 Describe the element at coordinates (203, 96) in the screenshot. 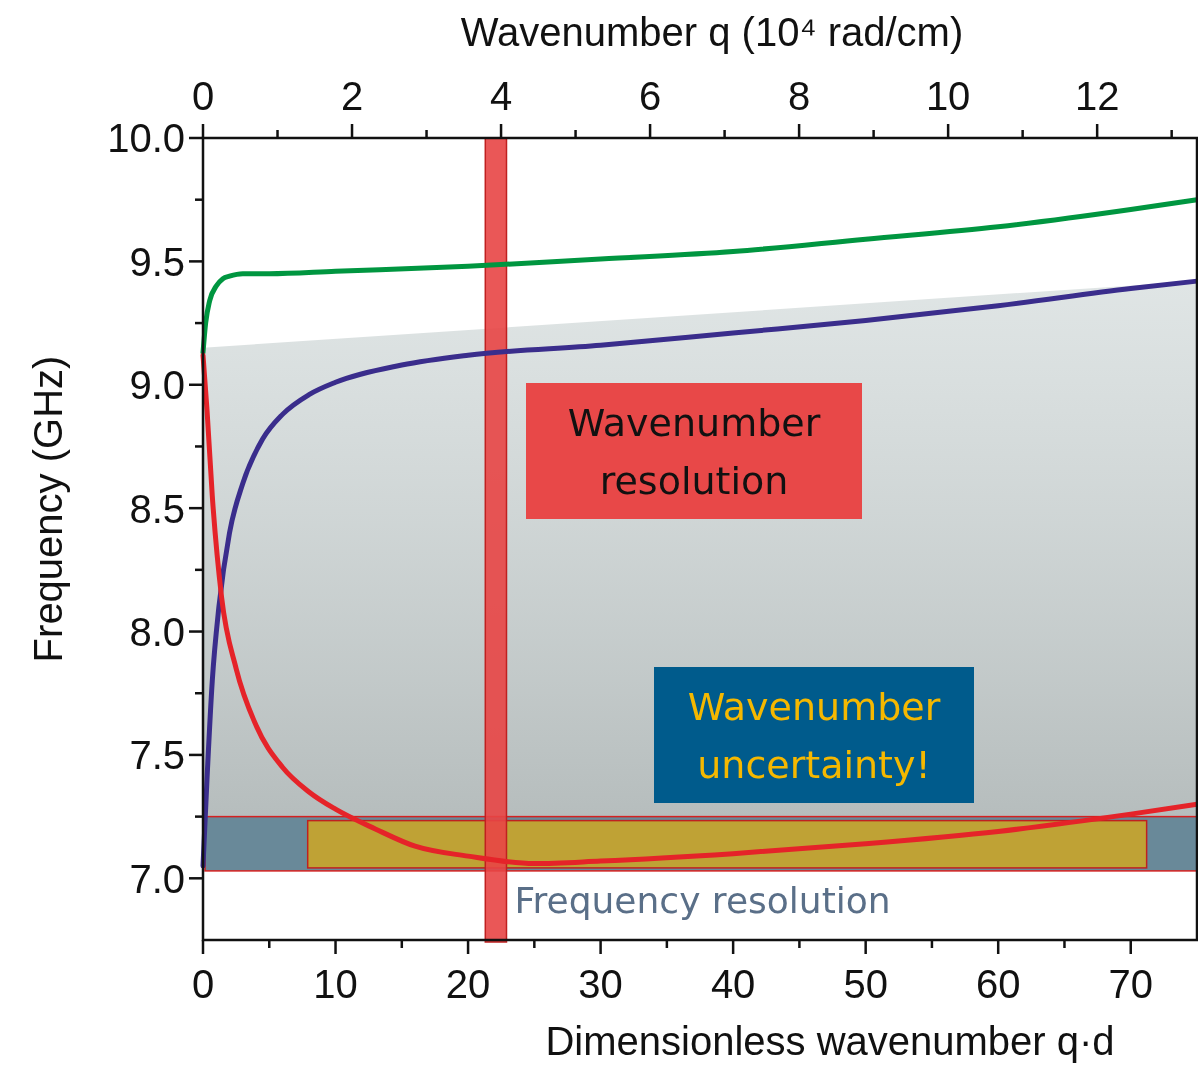

I see `x2-tick-label: 0` at that location.